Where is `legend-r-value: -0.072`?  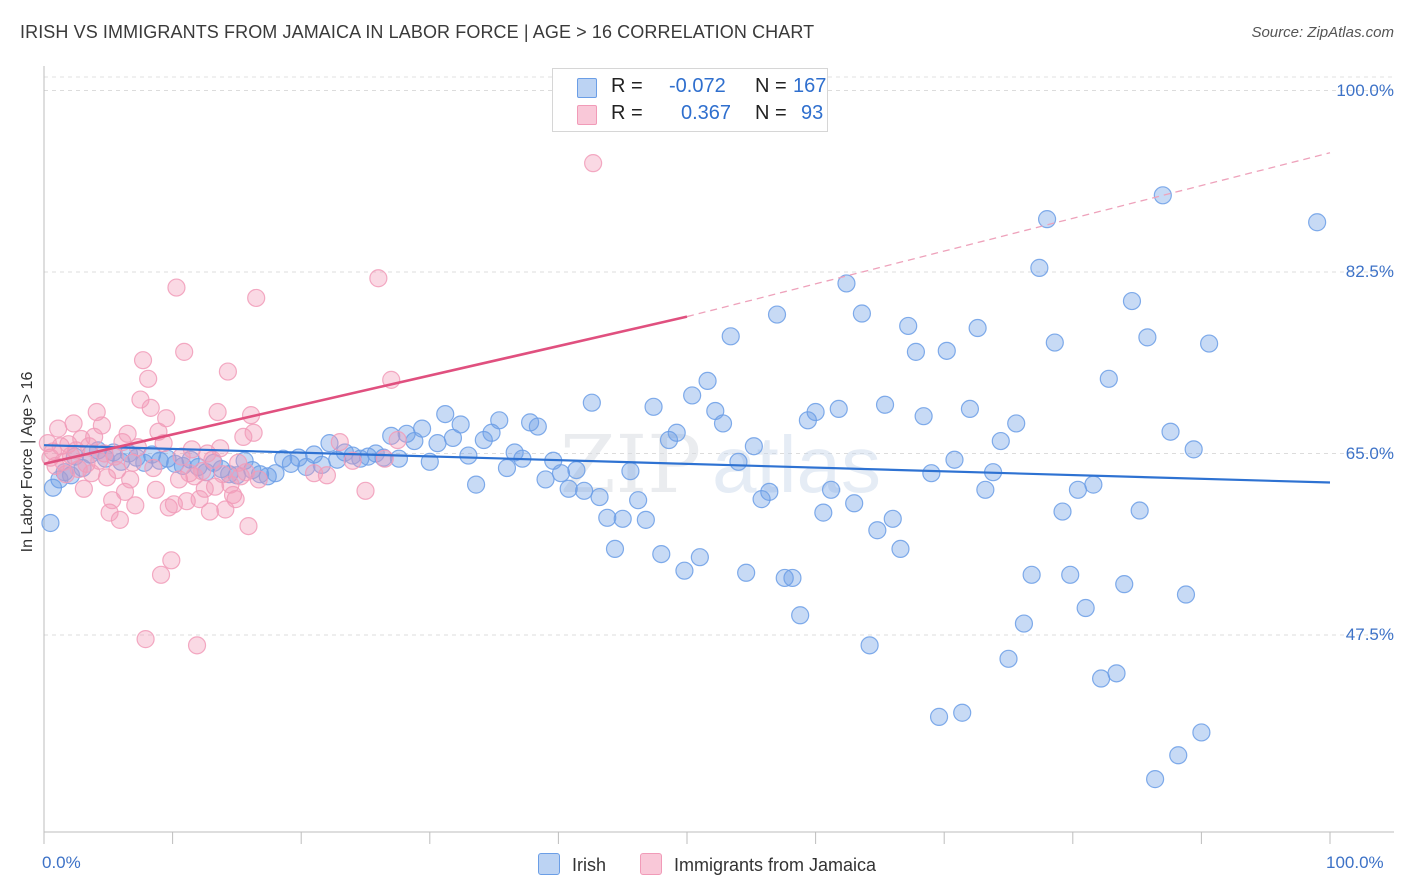
legend-r-value: -0.072 is located at coordinates (697, 86).